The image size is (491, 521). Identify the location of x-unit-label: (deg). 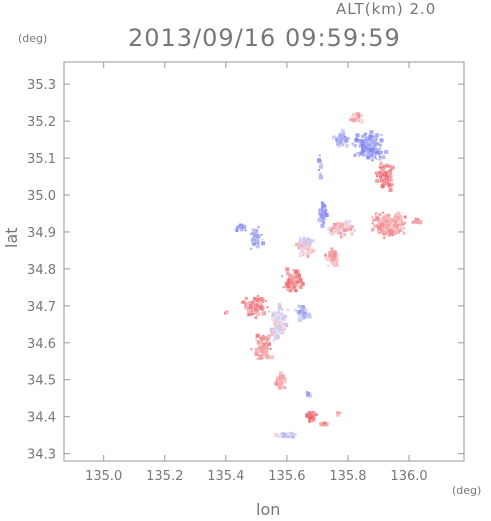
(467, 490).